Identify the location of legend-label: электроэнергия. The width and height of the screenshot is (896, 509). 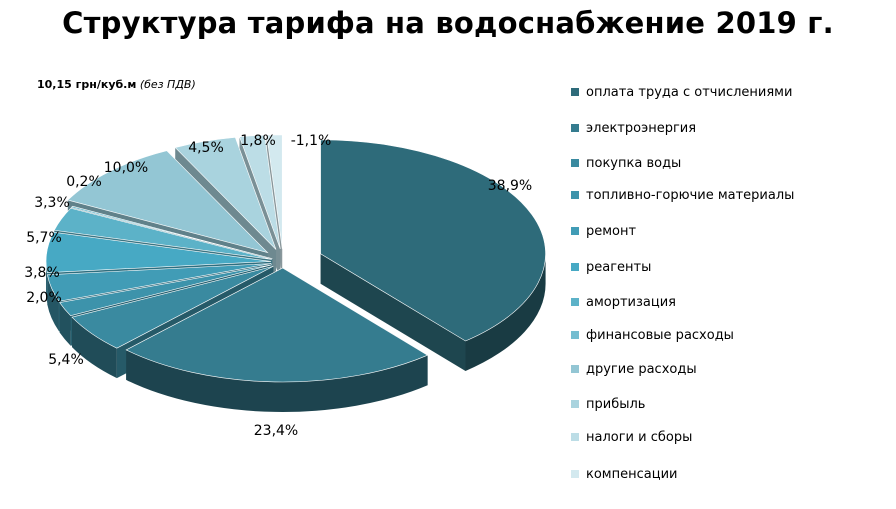
(641, 128).